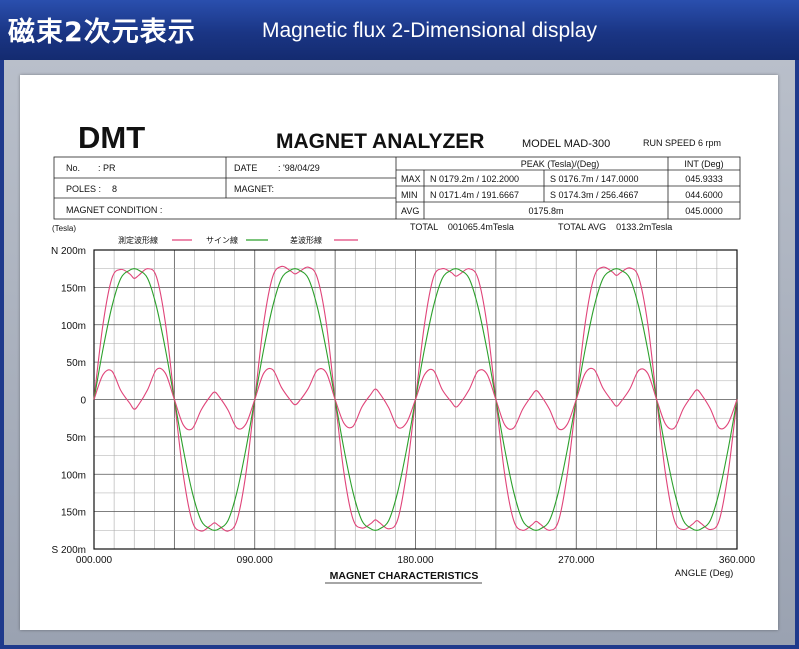 Image resolution: width=799 pixels, height=649 pixels. Describe the element at coordinates (704, 179) in the screenshot. I see `max-int-value: 045.9333` at that location.